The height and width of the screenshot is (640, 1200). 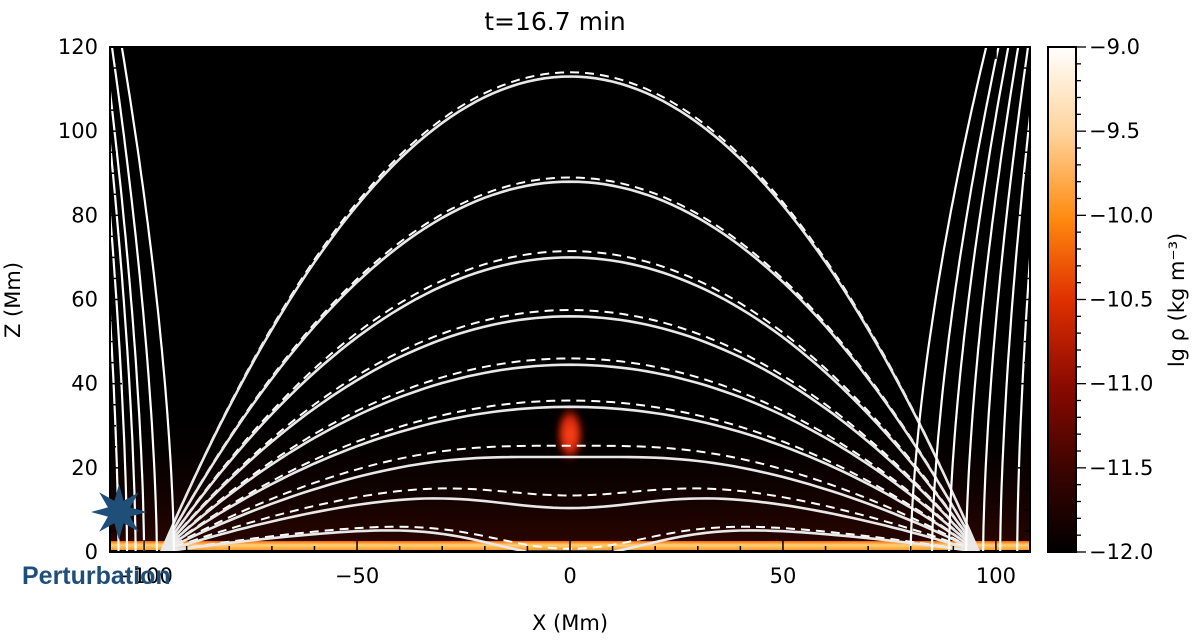 I want to click on x-tick-label: −50, so click(x=357, y=576).